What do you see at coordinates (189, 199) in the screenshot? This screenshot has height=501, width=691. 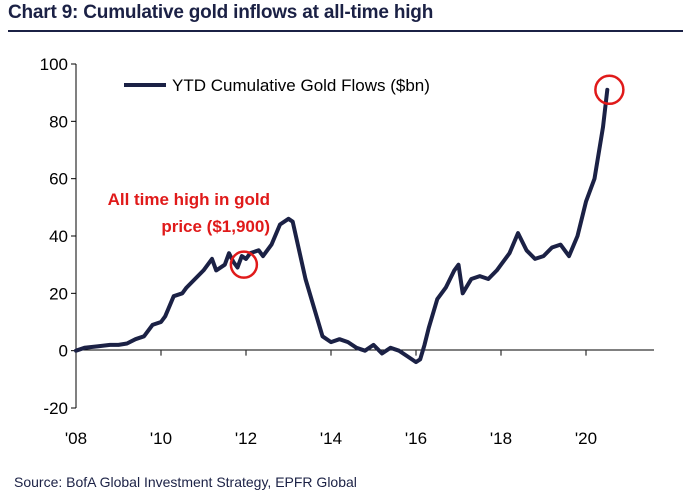 I see `annotation-line-1: All time high in gold` at bounding box center [189, 199].